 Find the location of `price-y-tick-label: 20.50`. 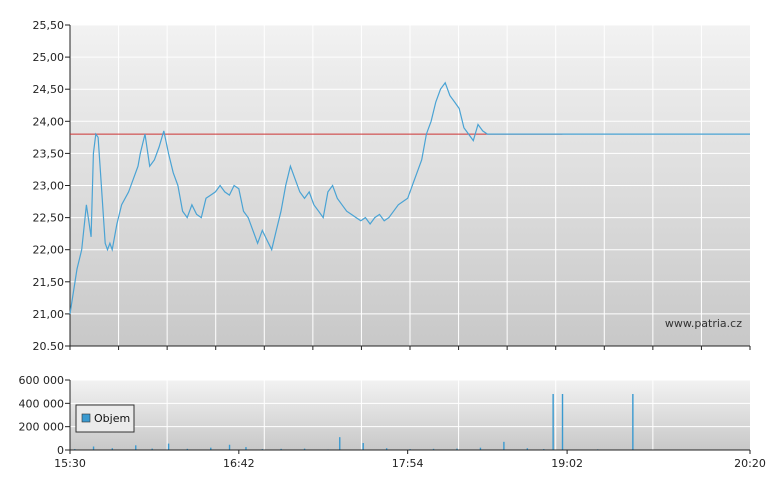

price-y-tick-label: 20.50 is located at coordinates (49, 346).